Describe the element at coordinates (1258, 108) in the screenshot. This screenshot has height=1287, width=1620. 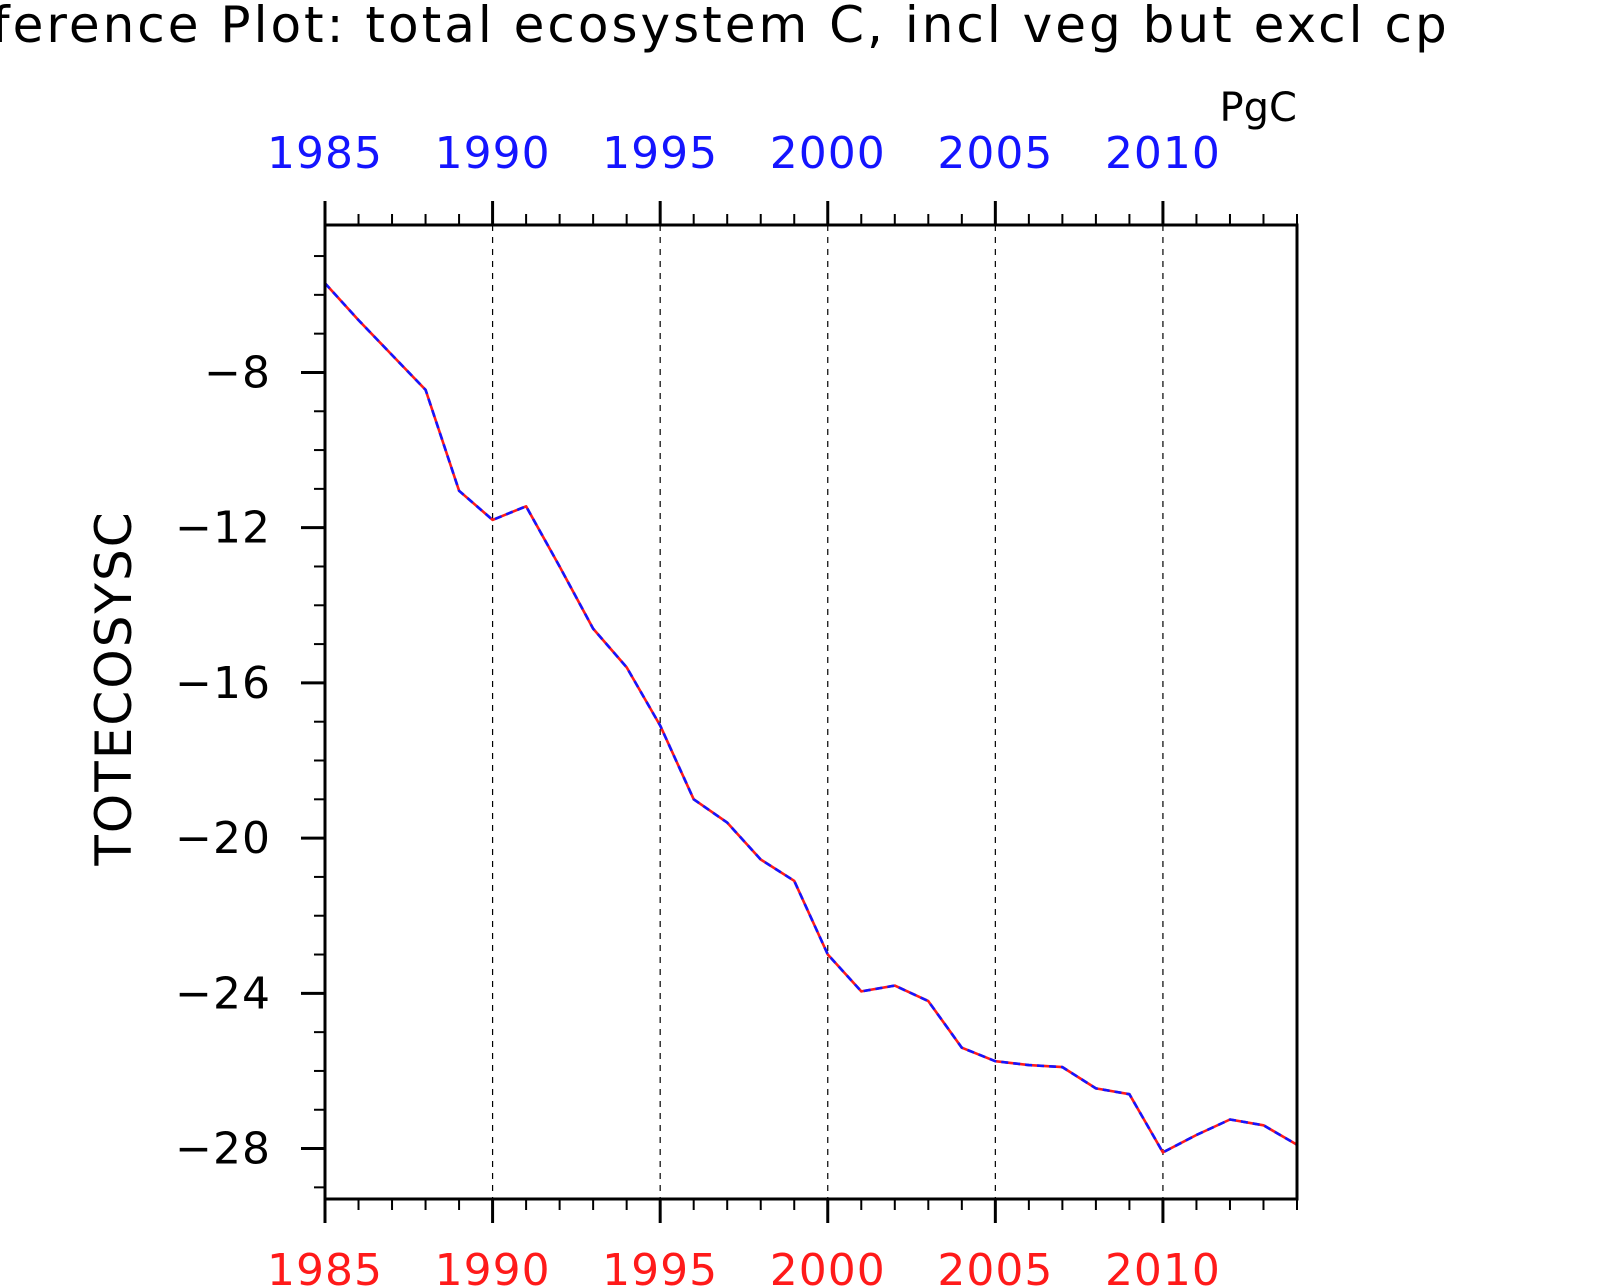
I see `units-label: PgC` at that location.